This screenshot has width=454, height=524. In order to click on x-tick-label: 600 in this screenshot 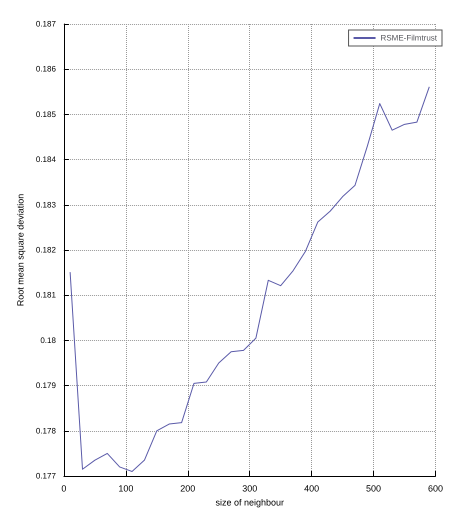, I will do `click(436, 489)`.